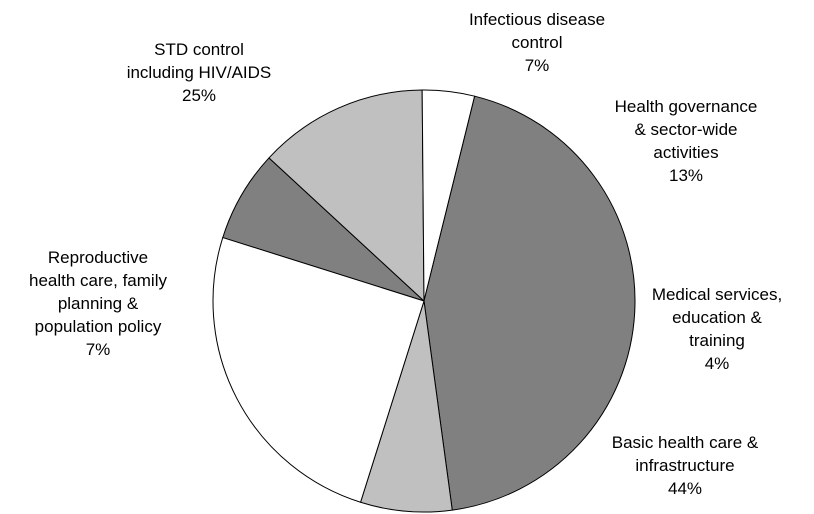  Describe the element at coordinates (199, 49) in the screenshot. I see `slice-name-line: STD control` at that location.